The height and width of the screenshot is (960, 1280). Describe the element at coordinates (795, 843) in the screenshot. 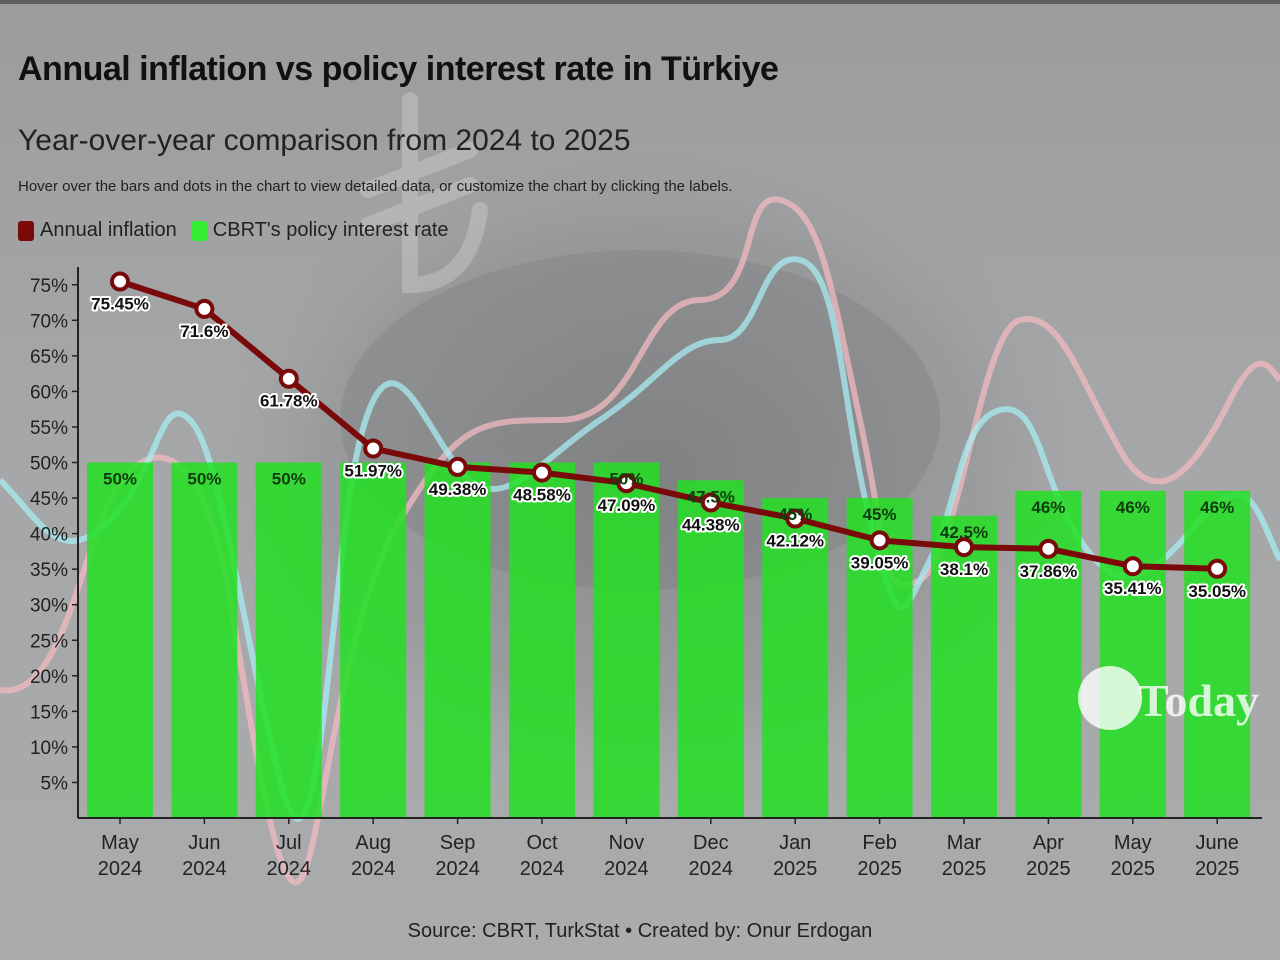

I see `x-tick-label-month: Jan` at that location.